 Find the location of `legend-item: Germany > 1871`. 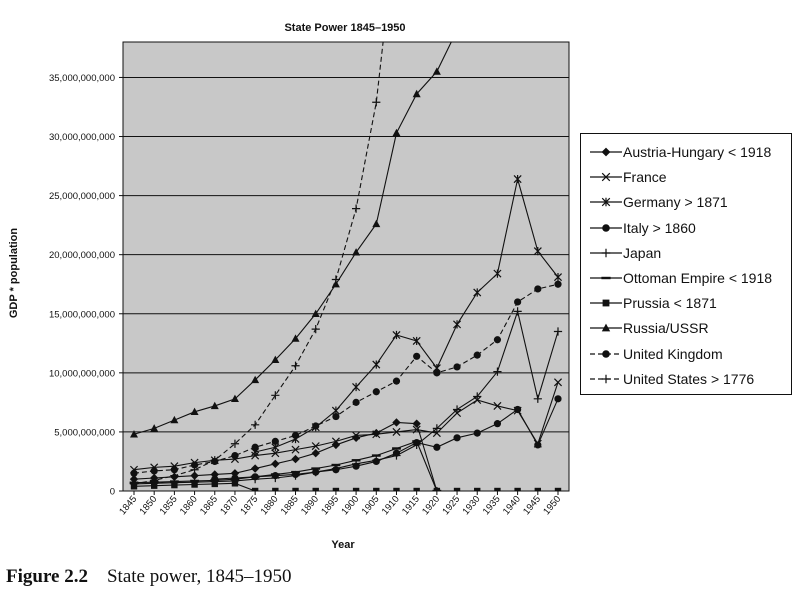

legend-item: Germany > 1871 is located at coordinates (686, 203).